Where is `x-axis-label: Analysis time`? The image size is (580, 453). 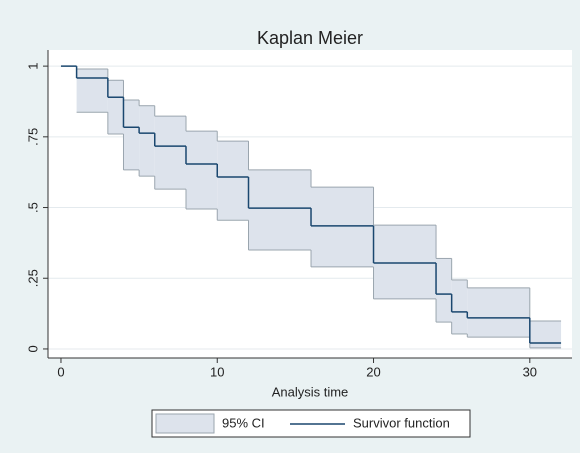 x-axis-label: Analysis time is located at coordinates (310, 391).